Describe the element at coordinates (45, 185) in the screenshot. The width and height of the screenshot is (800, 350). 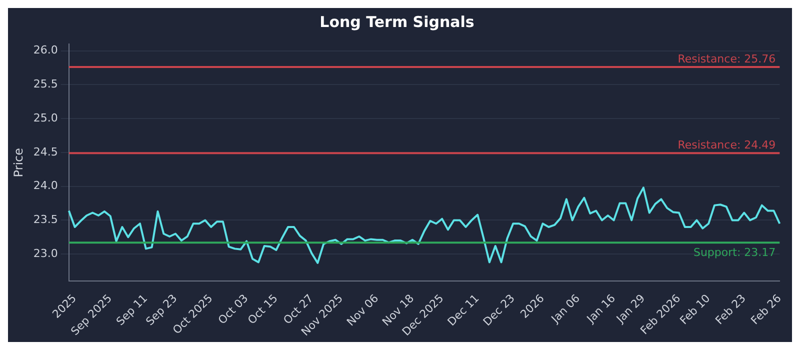
I see `y-tick-label: 24.0` at that location.